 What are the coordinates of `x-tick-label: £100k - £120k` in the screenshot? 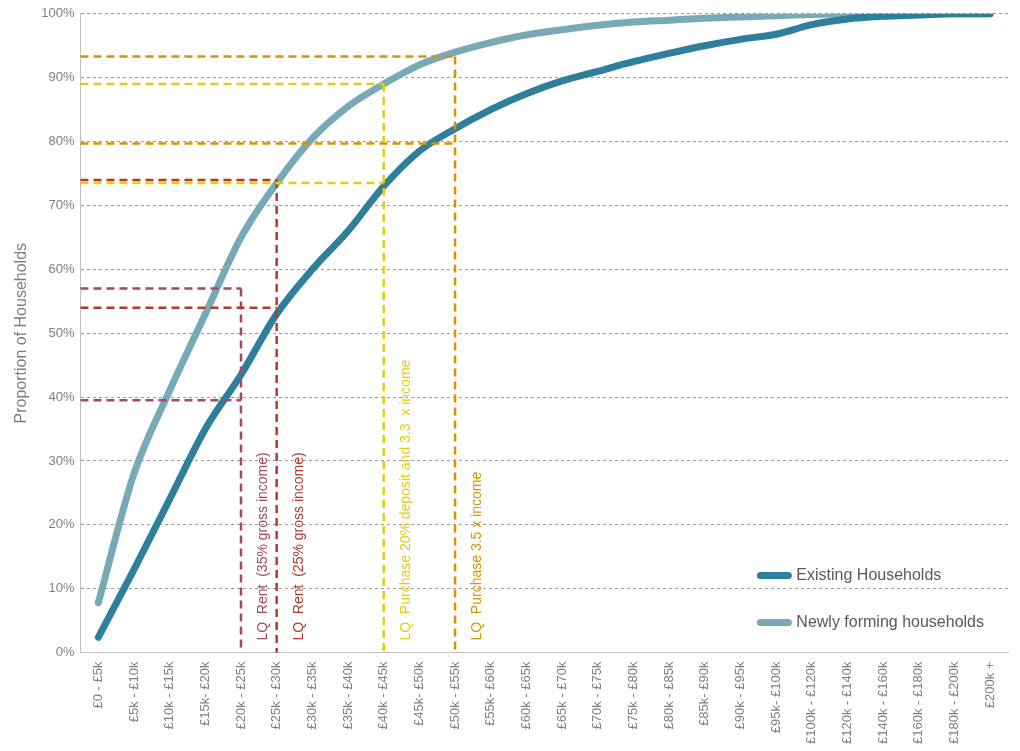 It's located at (811, 703).